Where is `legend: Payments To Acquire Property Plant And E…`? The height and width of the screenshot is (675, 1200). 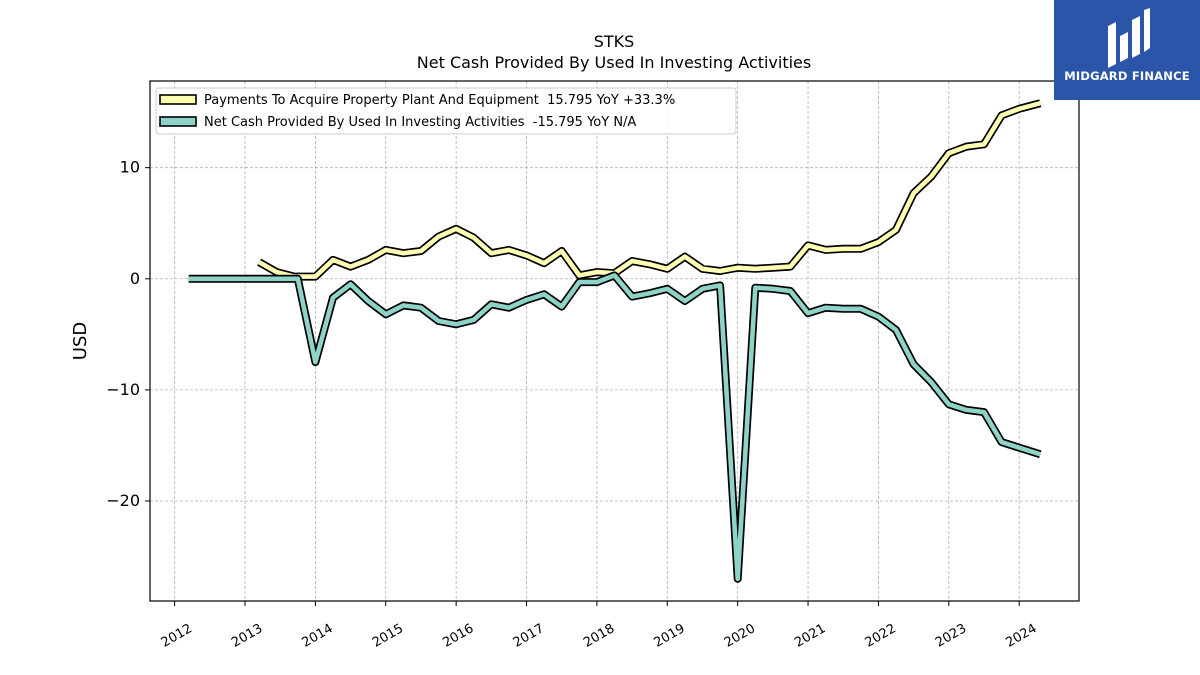 legend: Payments To Acquire Property Plant And E… is located at coordinates (446, 111).